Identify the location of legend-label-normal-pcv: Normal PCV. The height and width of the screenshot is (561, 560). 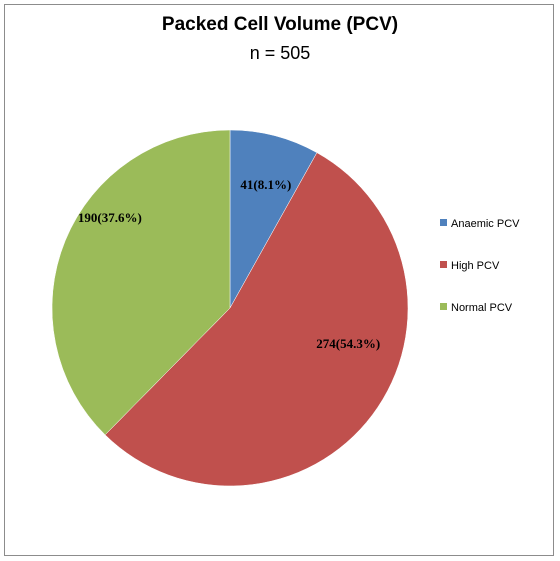
(482, 308).